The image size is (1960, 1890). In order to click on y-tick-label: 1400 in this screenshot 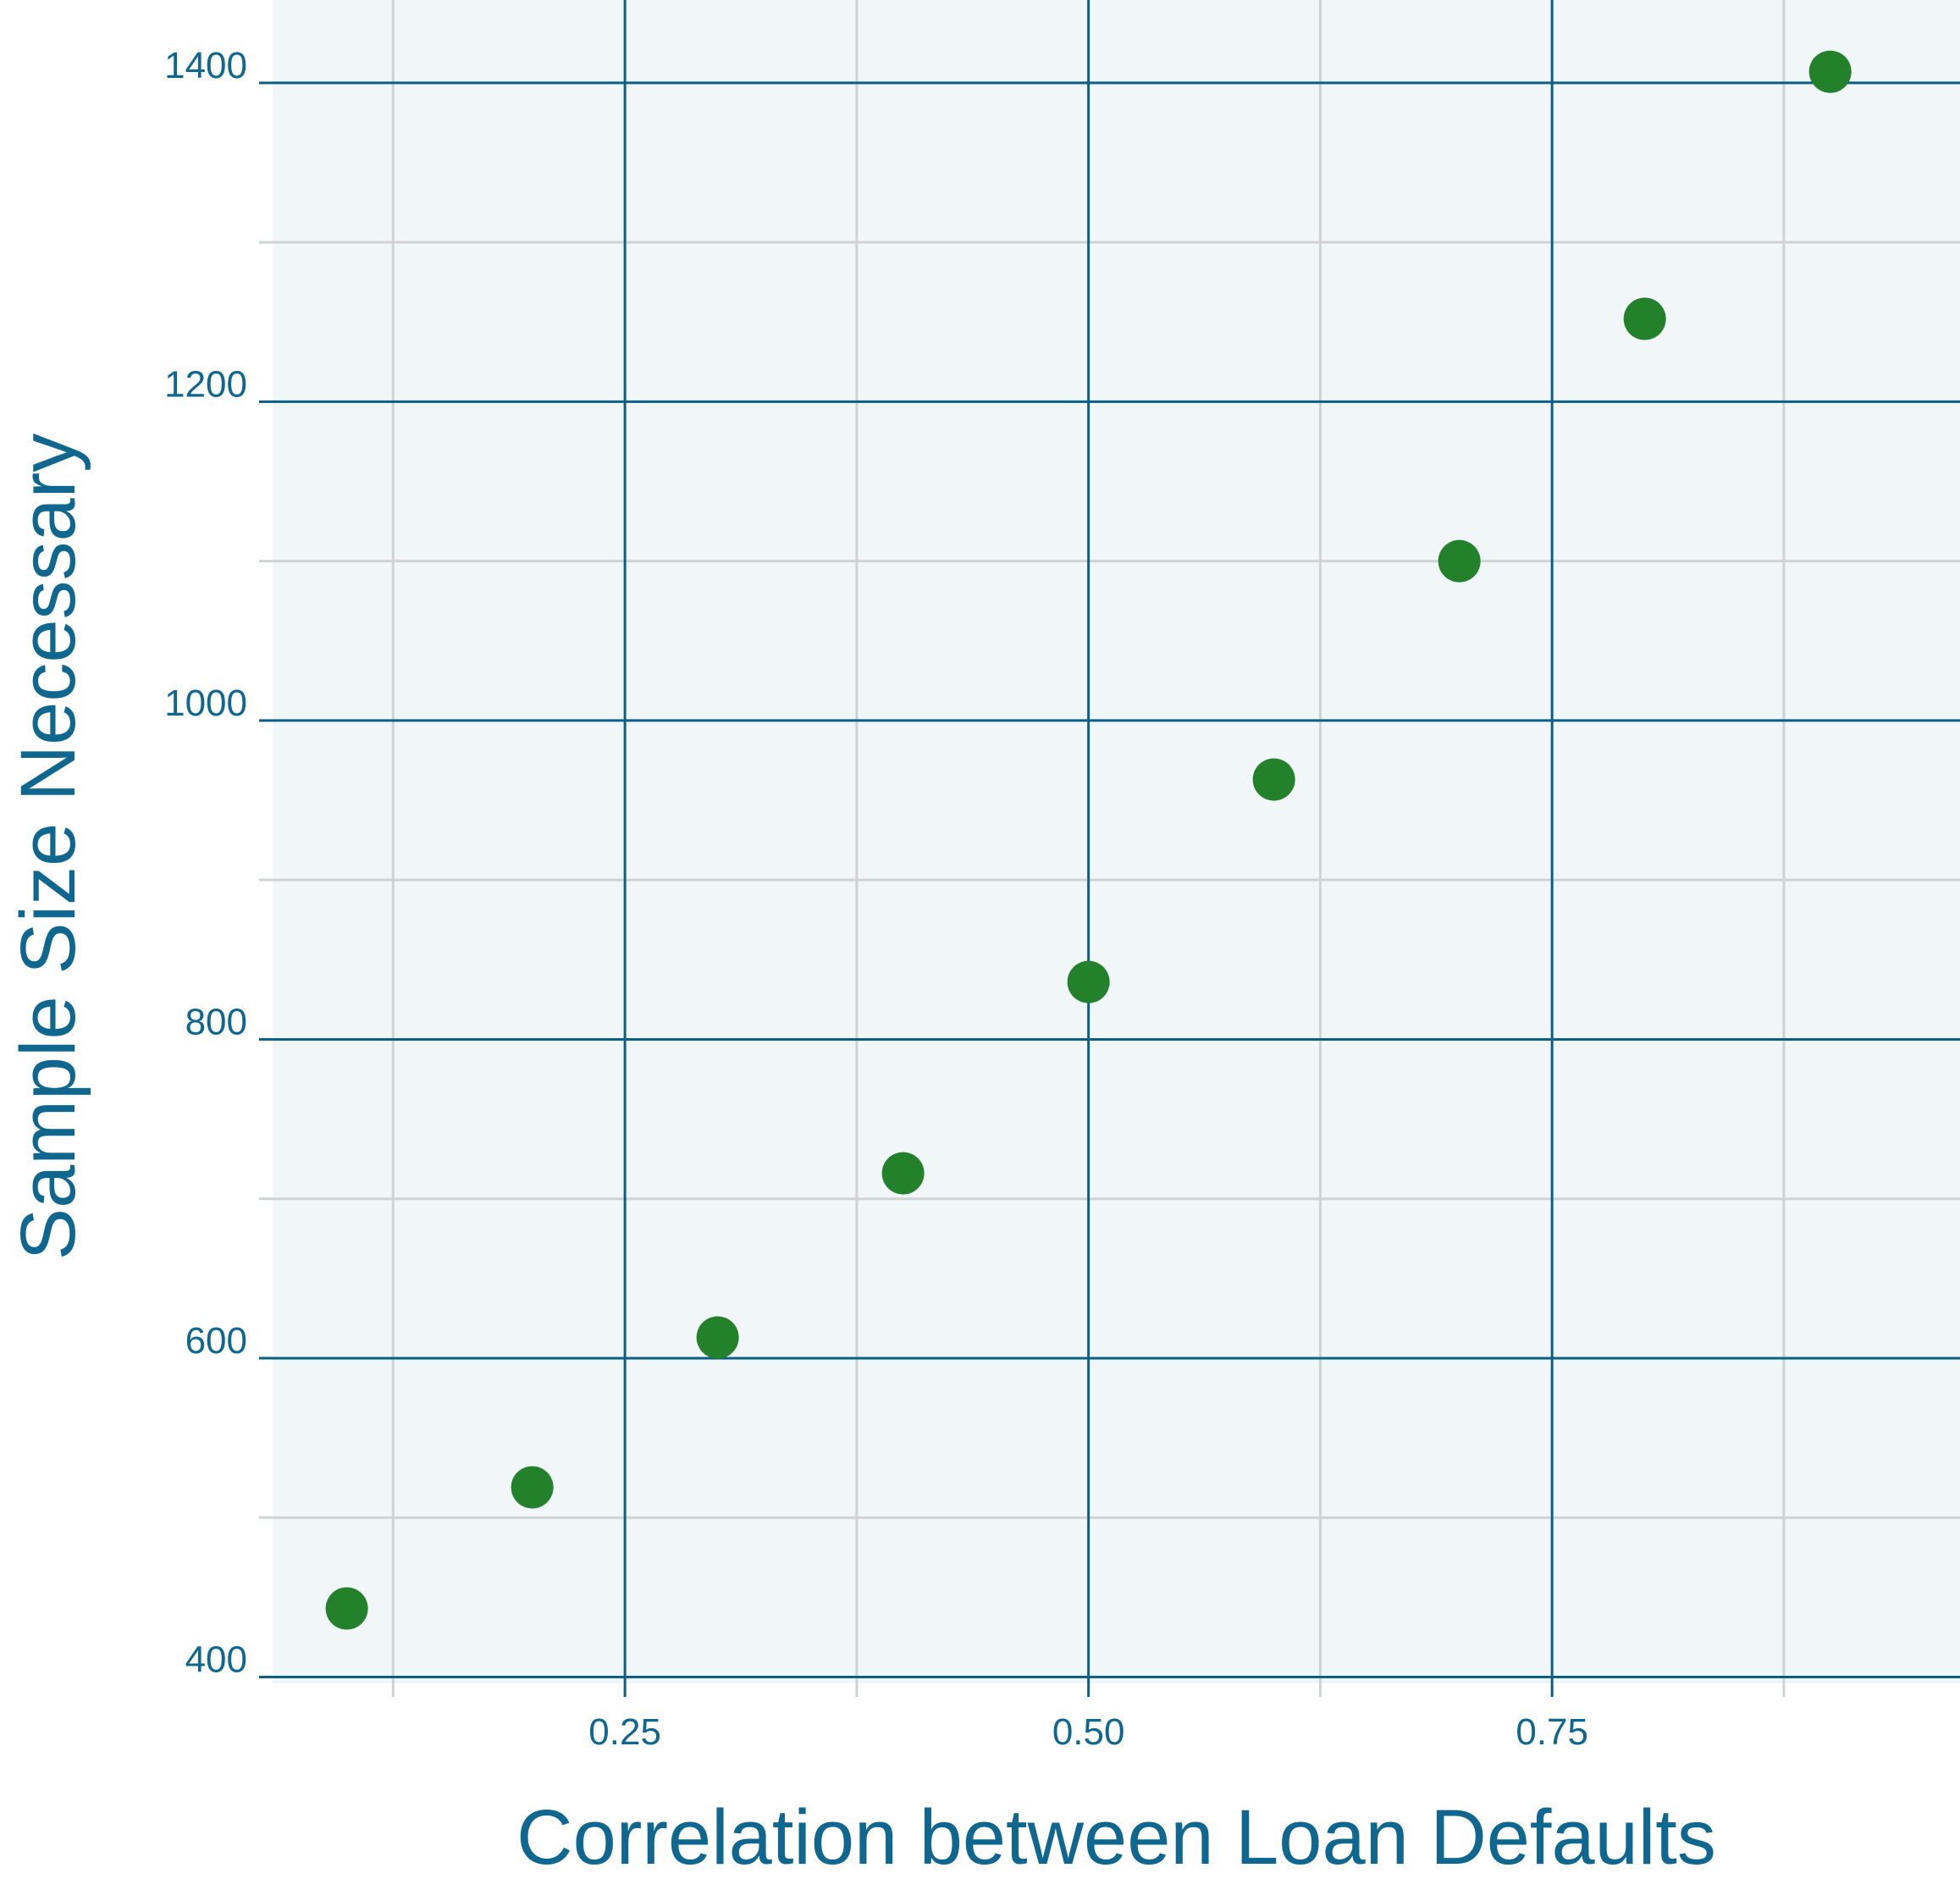, I will do `click(205, 65)`.